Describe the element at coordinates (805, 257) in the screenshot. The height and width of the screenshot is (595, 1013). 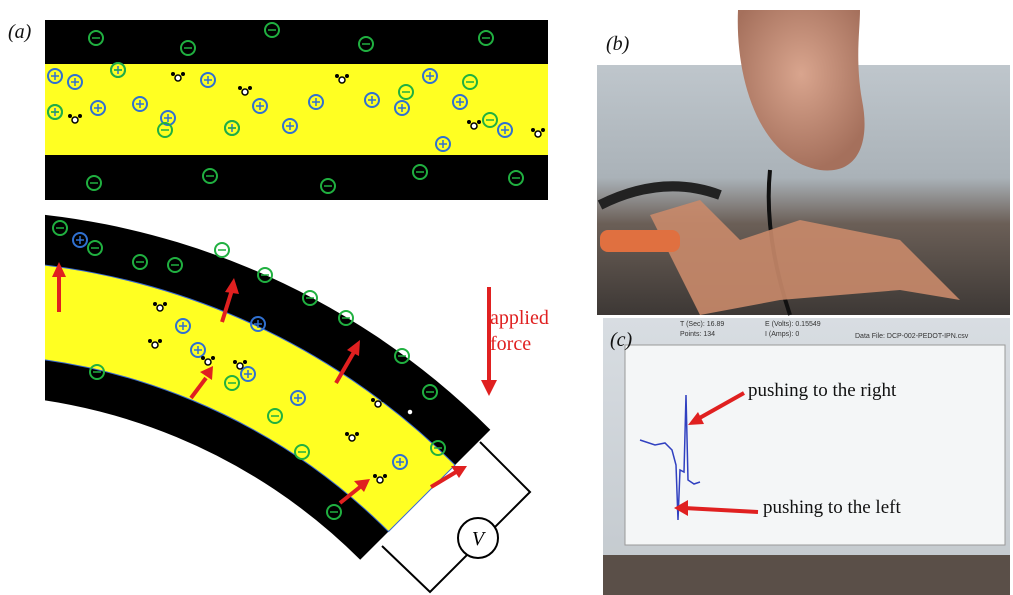
I see `copper-foil` at that location.